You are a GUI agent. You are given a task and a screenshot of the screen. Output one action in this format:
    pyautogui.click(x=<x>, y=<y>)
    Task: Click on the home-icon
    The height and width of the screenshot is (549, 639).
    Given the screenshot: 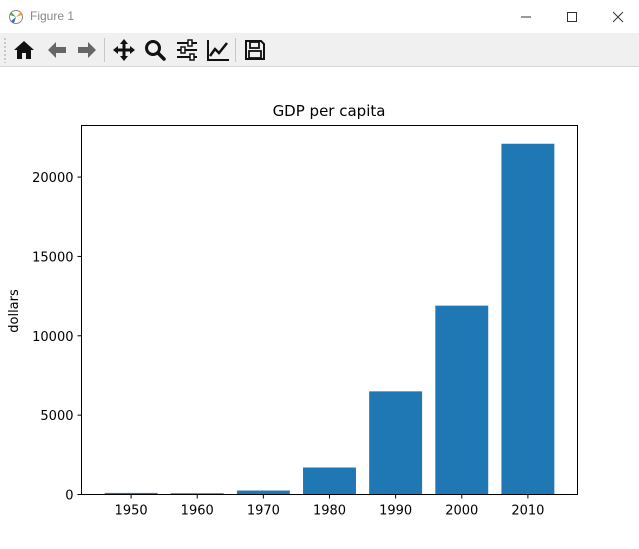 What is the action you would take?
    pyautogui.click(x=24, y=50)
    